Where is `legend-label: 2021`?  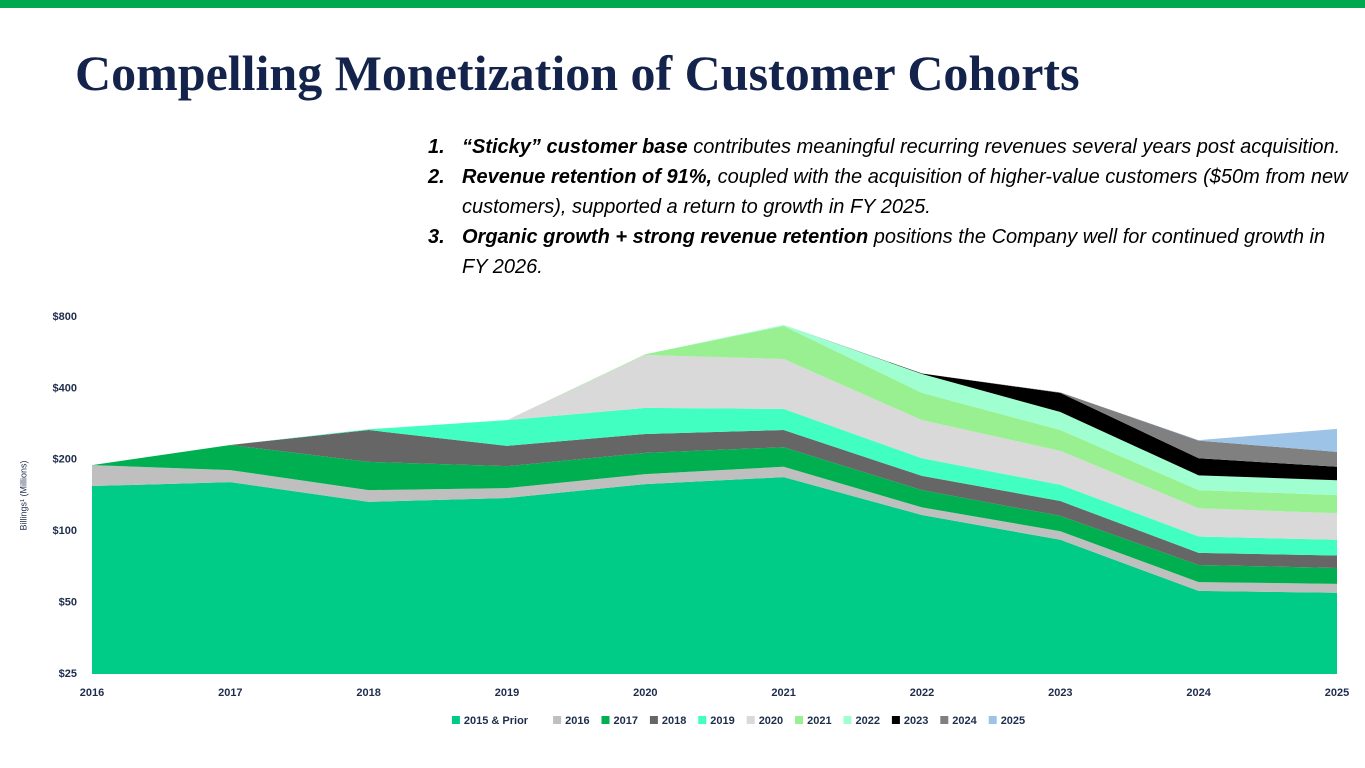
legend-label: 2021 is located at coordinates (819, 721).